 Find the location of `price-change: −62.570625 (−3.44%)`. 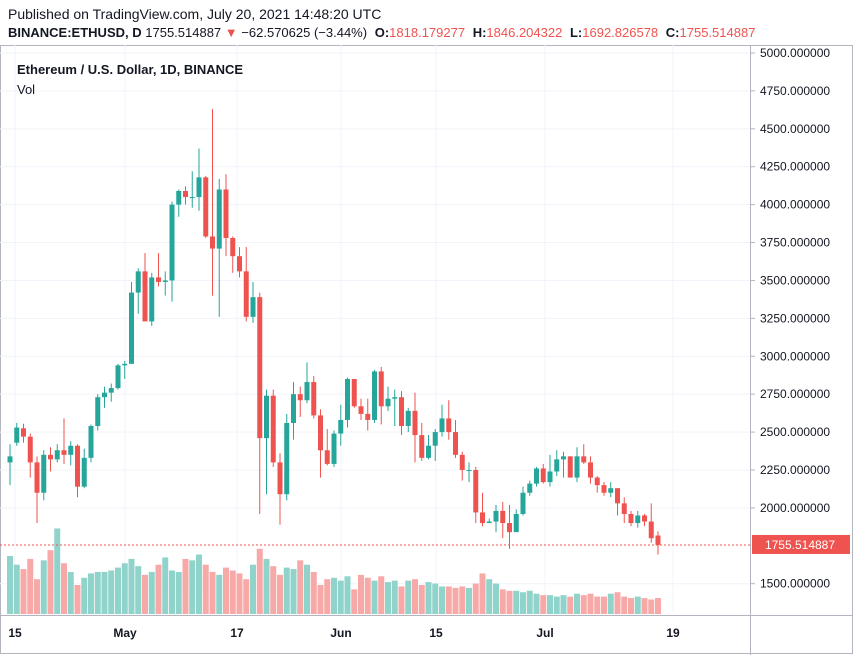

price-change: −62.570625 (−3.44%) is located at coordinates (304, 32).